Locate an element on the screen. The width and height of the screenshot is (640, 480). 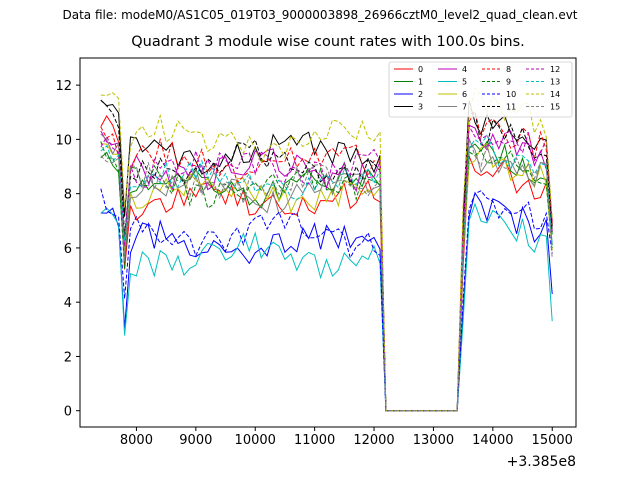
y-axis: 0 2 4 6 8 10 12 is located at coordinates (67, 249).